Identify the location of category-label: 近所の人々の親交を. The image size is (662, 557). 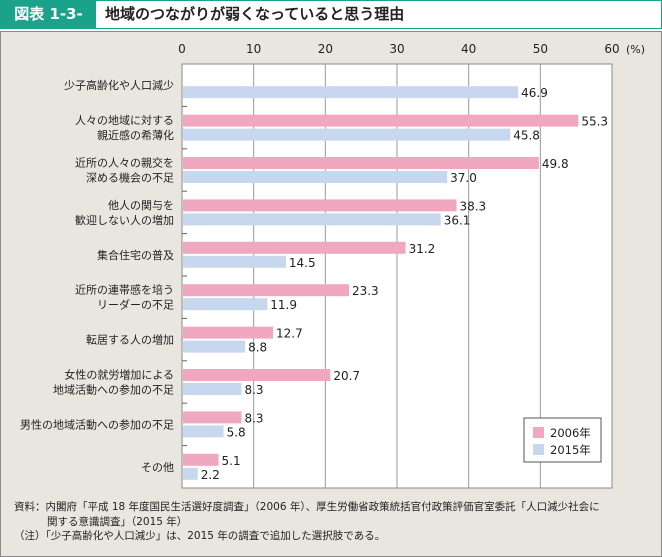
(124, 163).